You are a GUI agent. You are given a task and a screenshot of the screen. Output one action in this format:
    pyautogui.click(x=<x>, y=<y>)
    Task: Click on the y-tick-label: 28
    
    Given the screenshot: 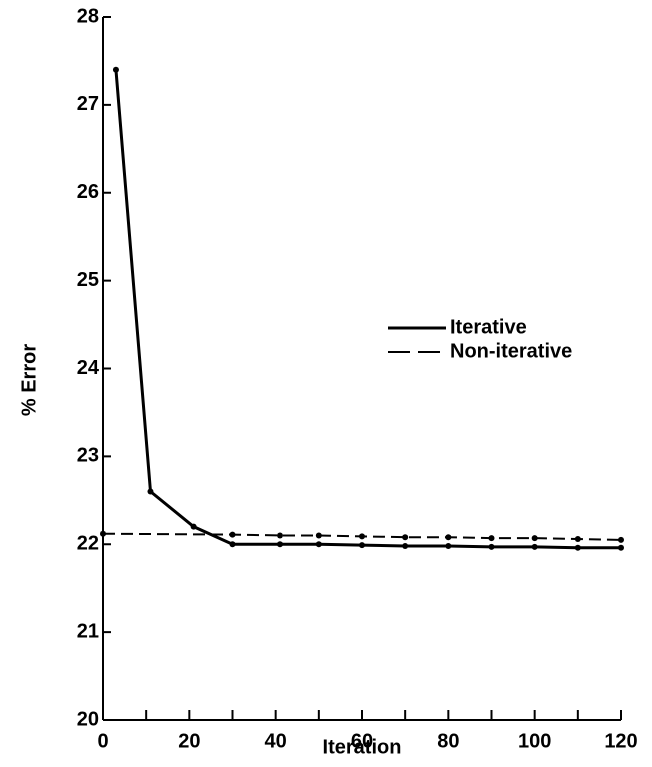 What is the action you would take?
    pyautogui.click(x=88, y=16)
    